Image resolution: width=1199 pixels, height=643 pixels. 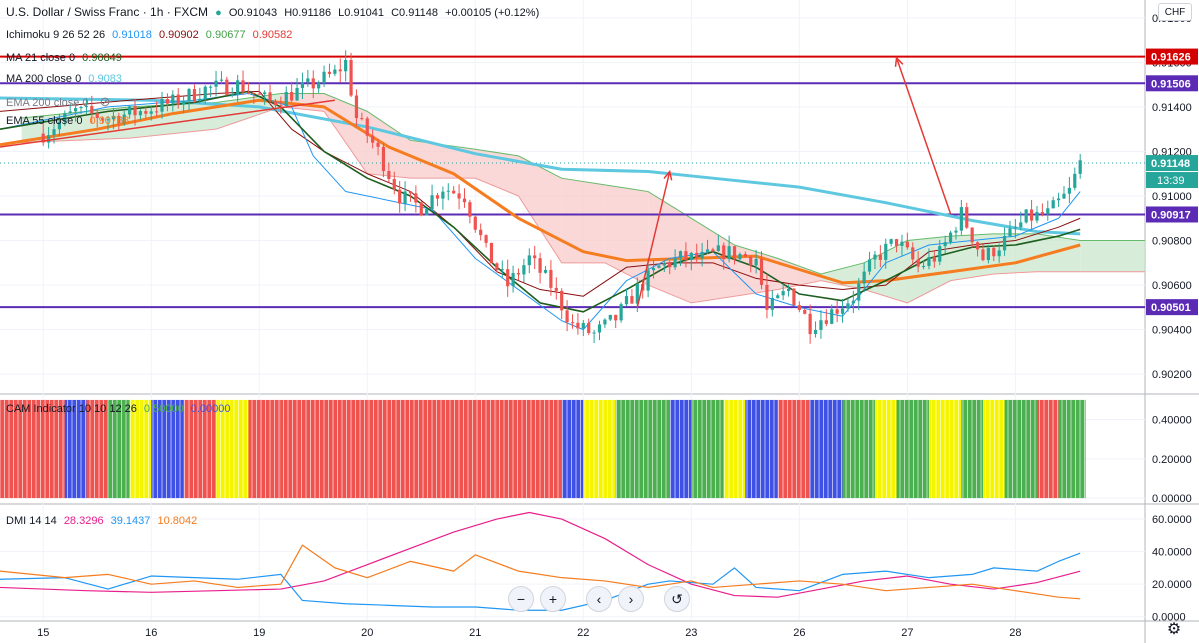 I want to click on legend-ma200: MA 200 close 0 0.9083, so click(x=66, y=79).